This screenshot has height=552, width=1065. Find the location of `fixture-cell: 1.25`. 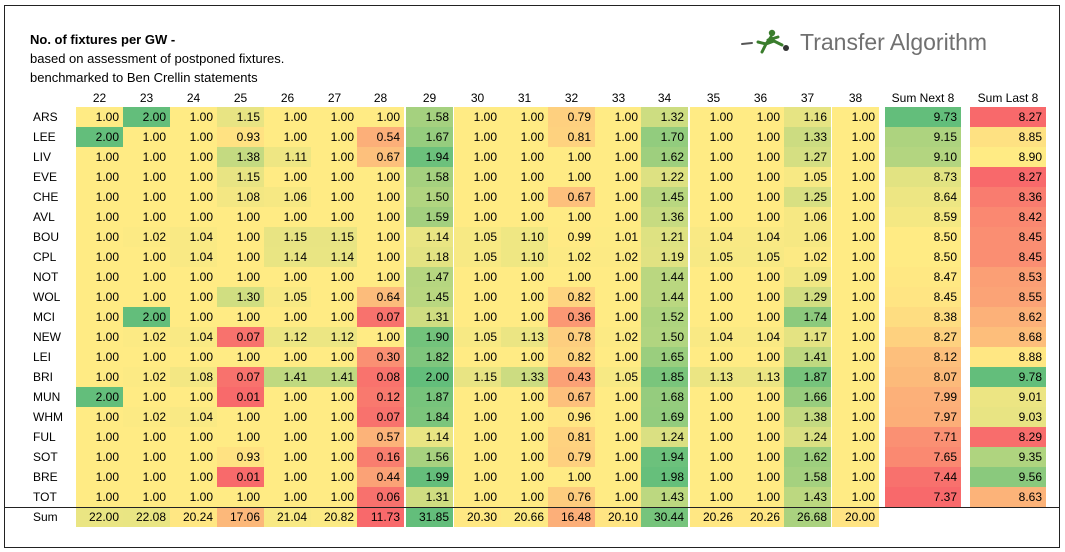

fixture-cell: 1.25 is located at coordinates (807, 197).